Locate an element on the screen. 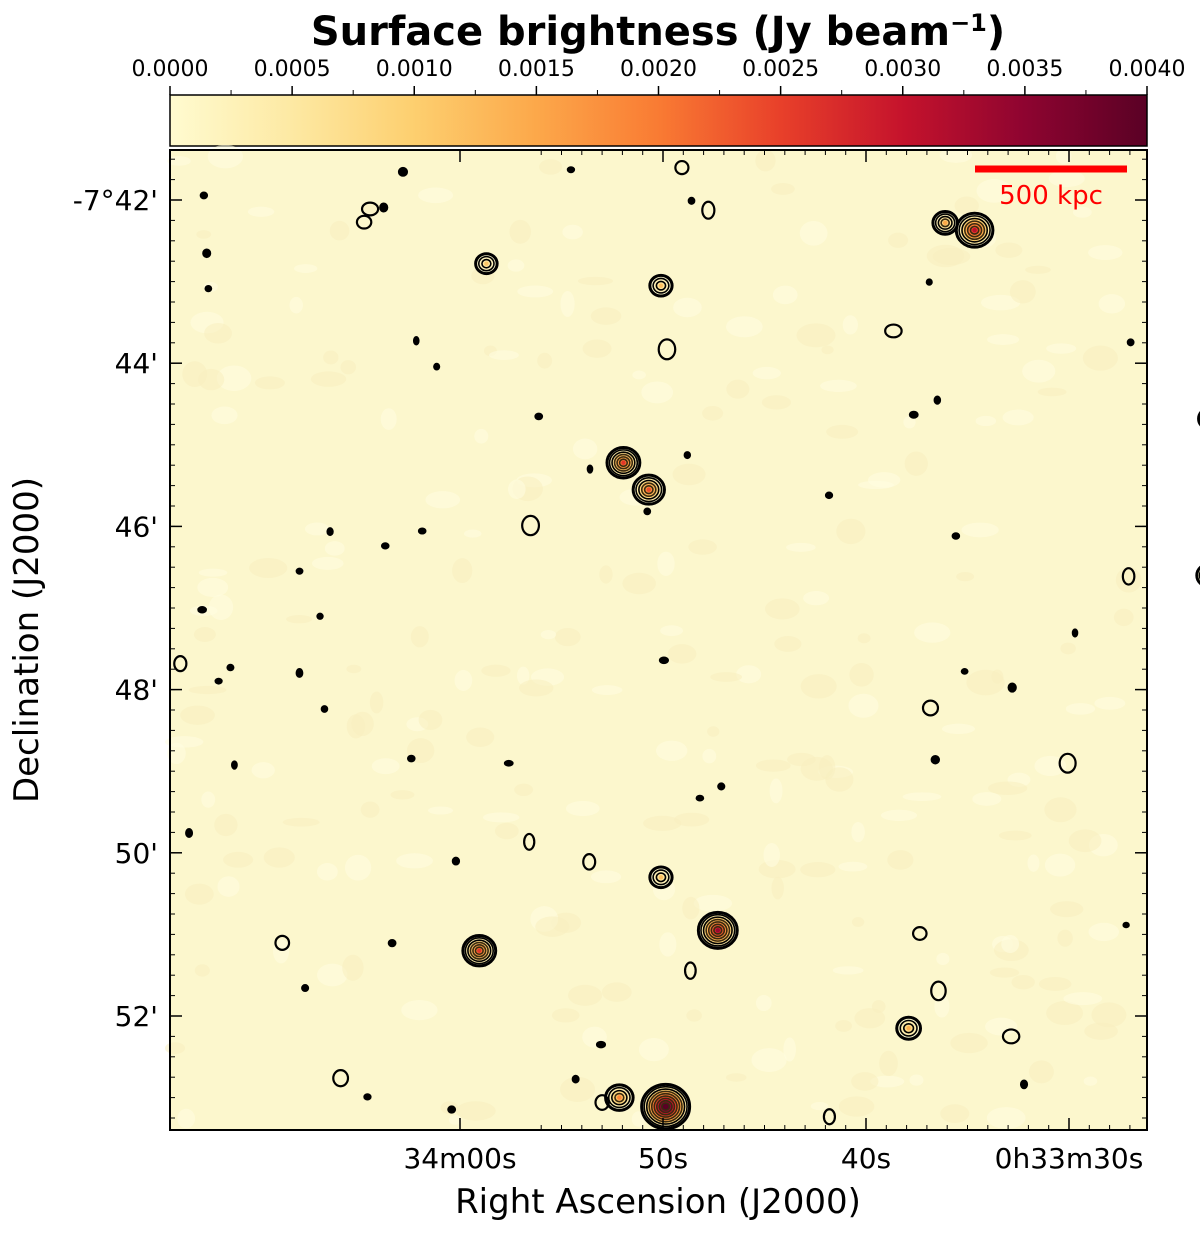  colorbar-title: Surface brightness (Jy beam−1) is located at coordinates (658, 32).